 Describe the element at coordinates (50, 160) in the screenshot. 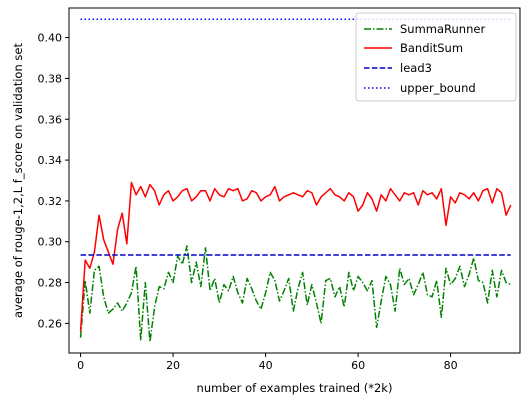

I see `y-tick-label: 0.34` at that location.